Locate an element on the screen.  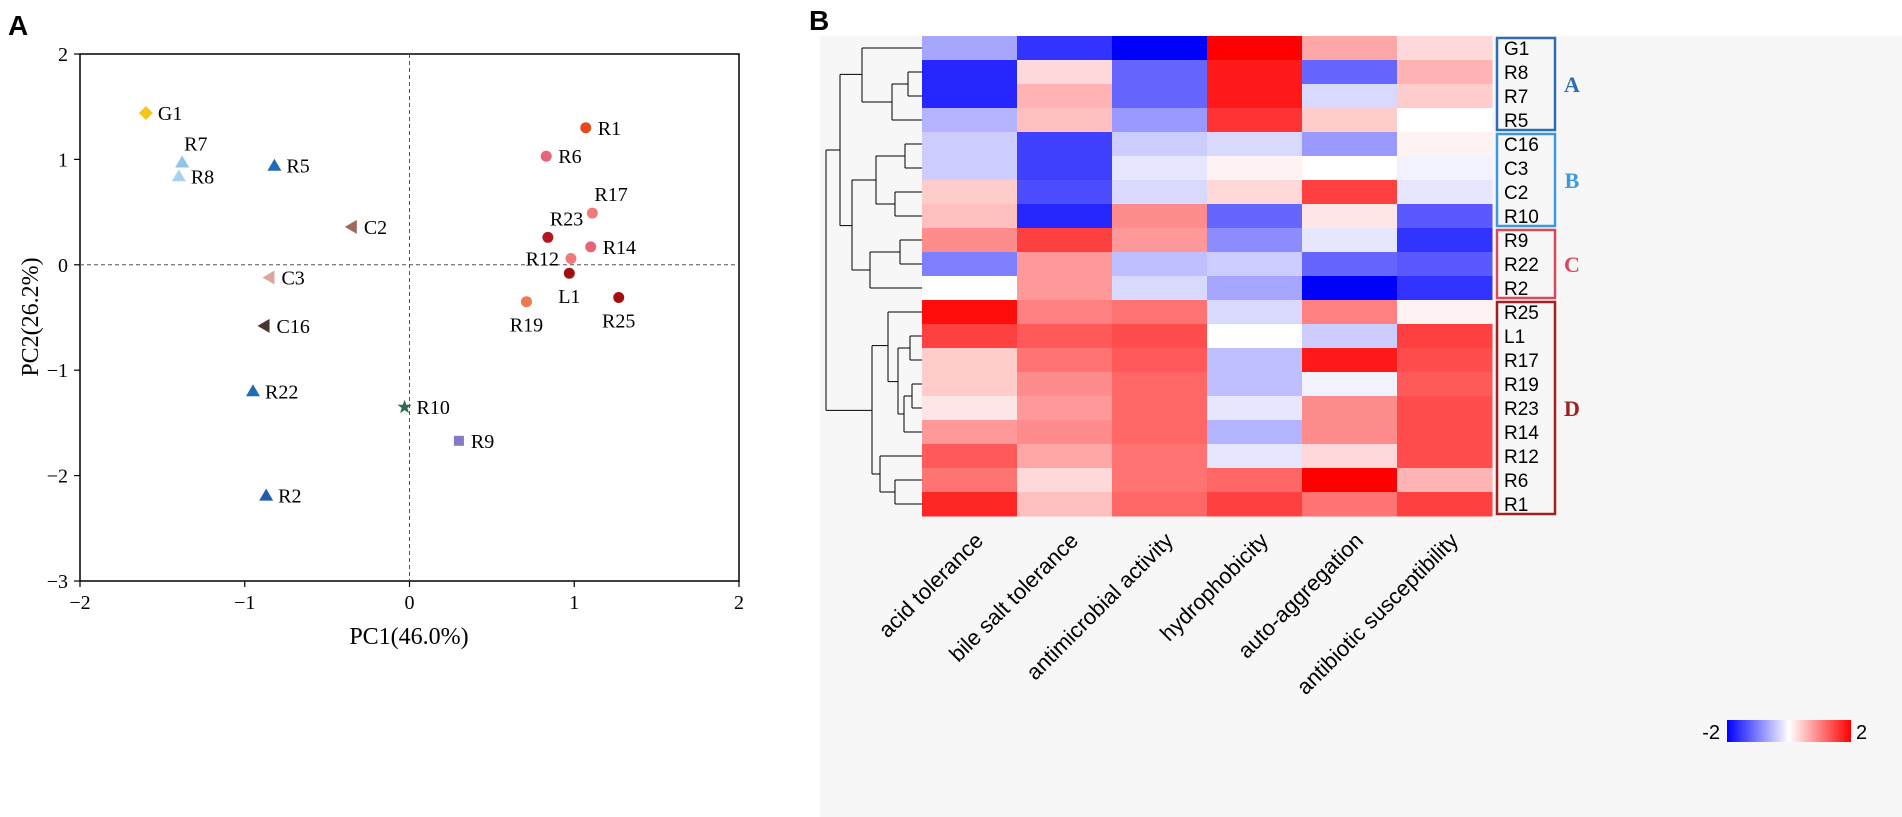
group-b-box is located at coordinates (1526, 180).